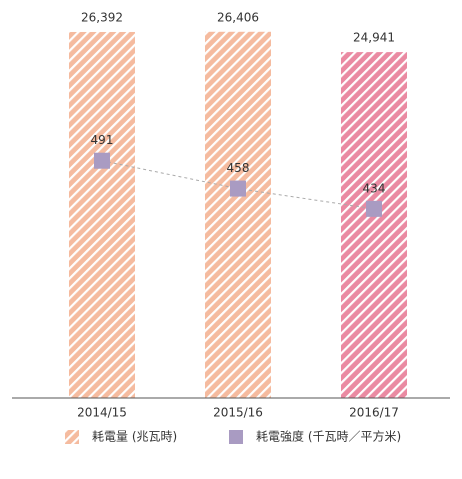 The height and width of the screenshot is (479, 462). What do you see at coordinates (238, 168) in the screenshot?
I see `line-value-label: 458` at bounding box center [238, 168].